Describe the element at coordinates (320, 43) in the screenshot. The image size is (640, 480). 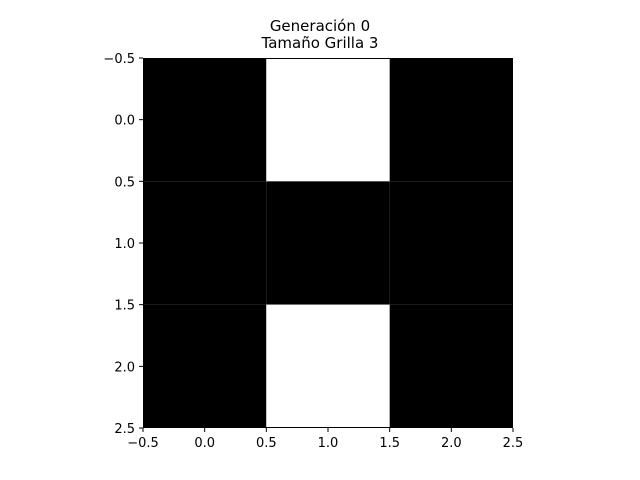
I see `chart-title-line-2: Tamaño Grilla 3` at that location.